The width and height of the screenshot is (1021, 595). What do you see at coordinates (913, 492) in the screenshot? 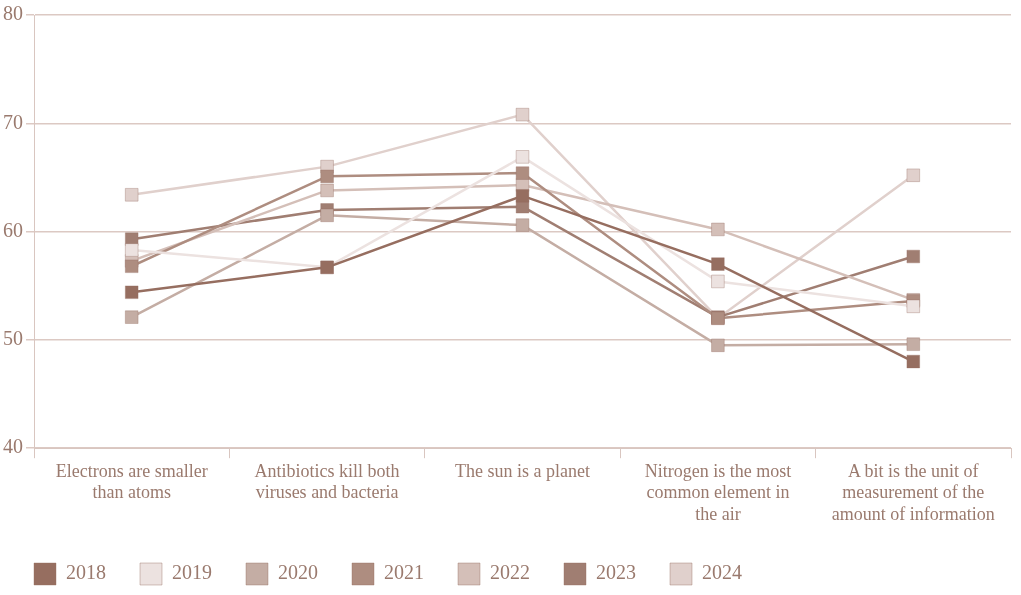
I see `x-tick-label: A bit is the unit of measurement of the amount of information` at bounding box center [913, 492].